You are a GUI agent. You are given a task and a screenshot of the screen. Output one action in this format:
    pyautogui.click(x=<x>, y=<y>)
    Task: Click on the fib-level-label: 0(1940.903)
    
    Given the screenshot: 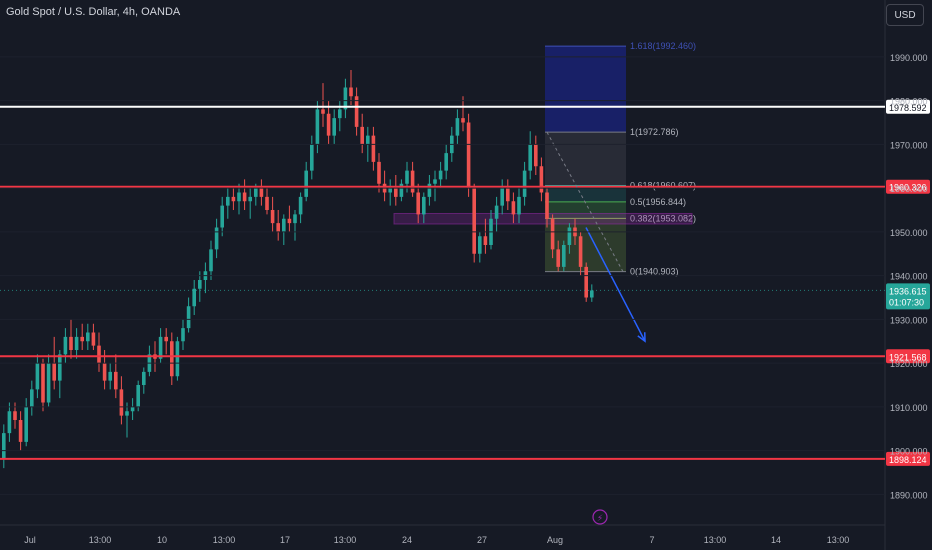 What is the action you would take?
    pyautogui.click(x=654, y=272)
    